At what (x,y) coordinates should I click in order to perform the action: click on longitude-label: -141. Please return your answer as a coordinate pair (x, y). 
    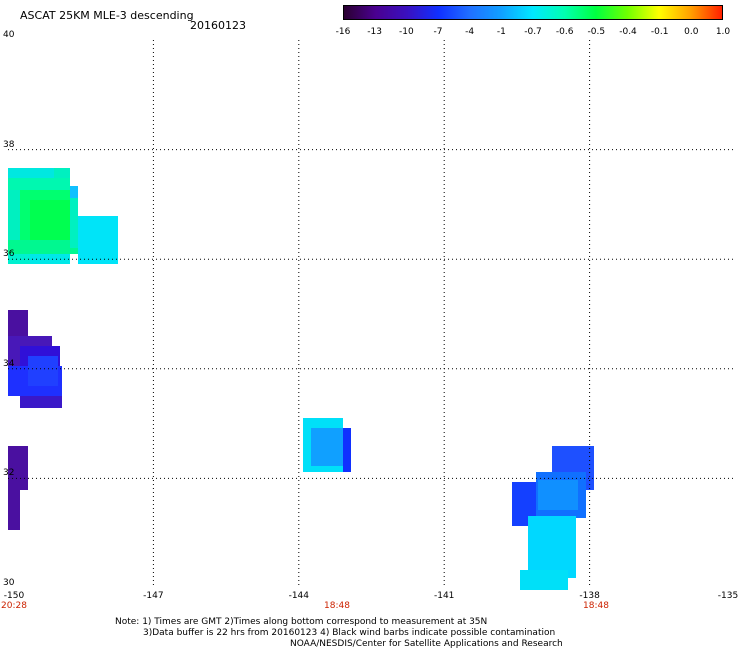
    Looking at the image, I should click on (444, 596).